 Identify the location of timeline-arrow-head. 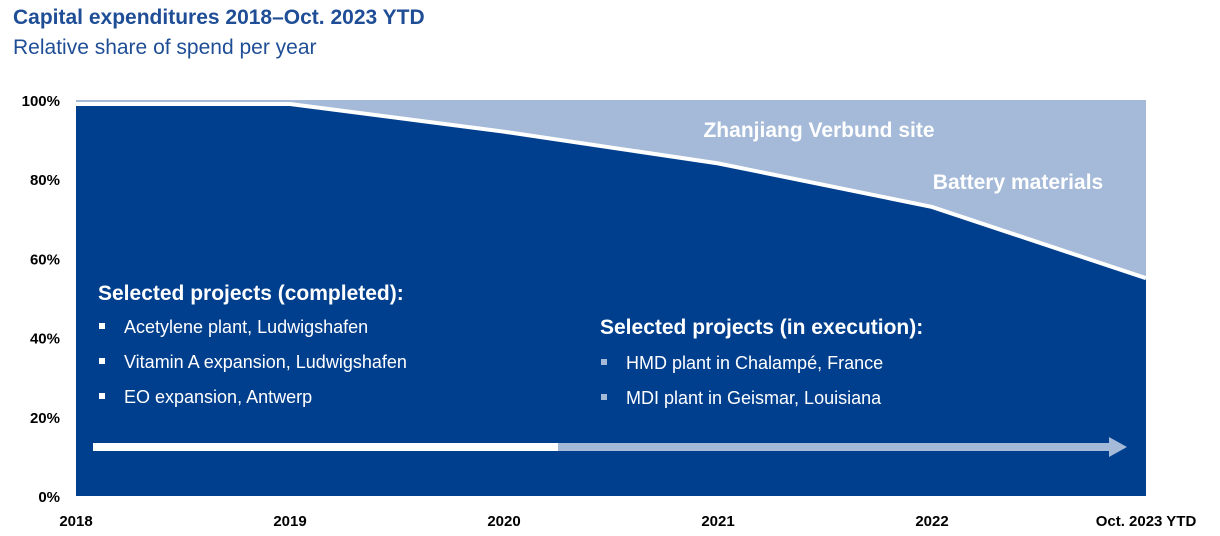
(1118, 447).